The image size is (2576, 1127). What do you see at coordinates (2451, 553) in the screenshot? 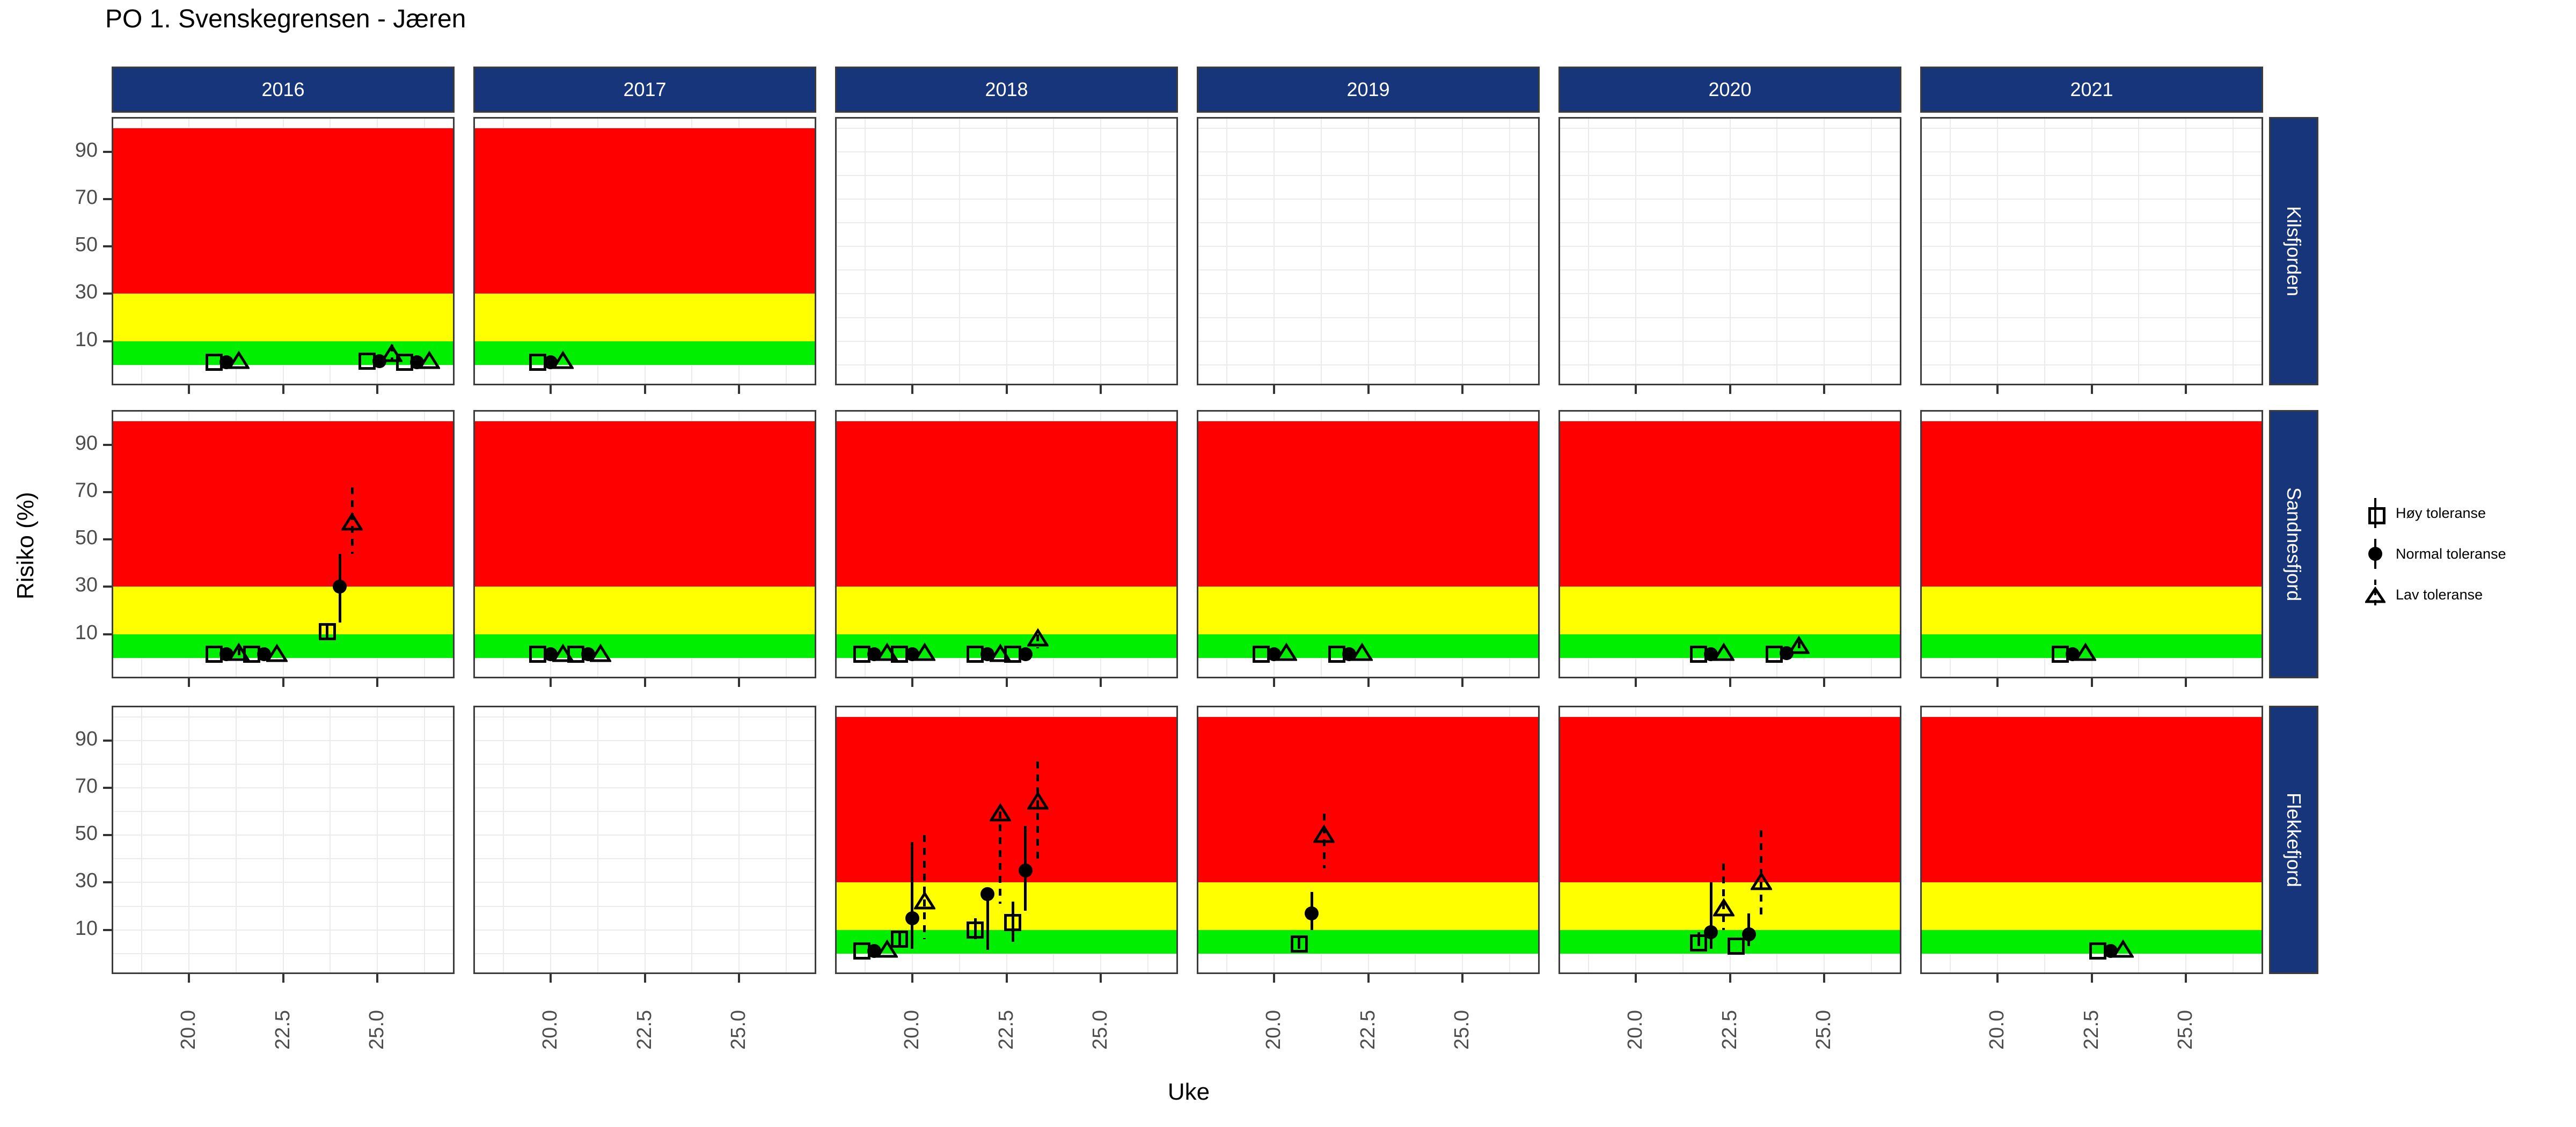
I see `legend-label: Normal toleranse` at bounding box center [2451, 553].